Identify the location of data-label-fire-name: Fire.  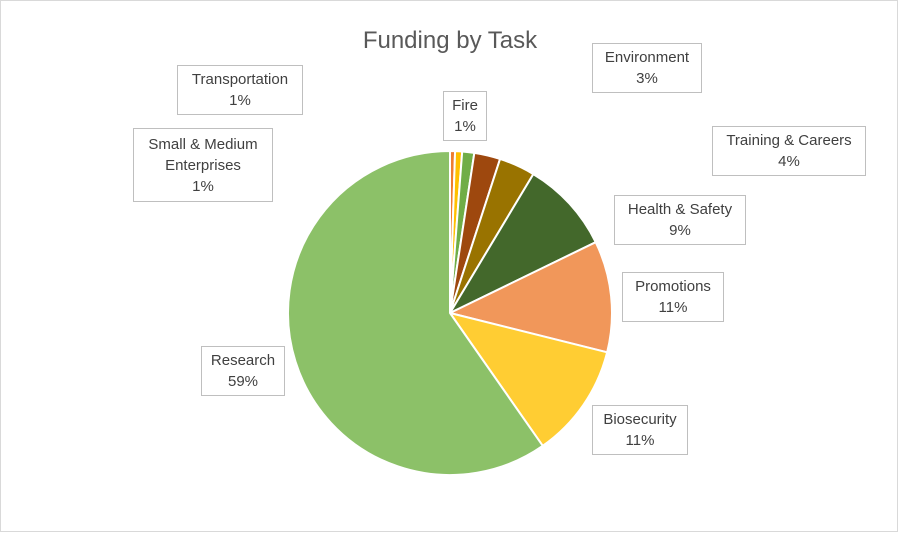
(465, 105).